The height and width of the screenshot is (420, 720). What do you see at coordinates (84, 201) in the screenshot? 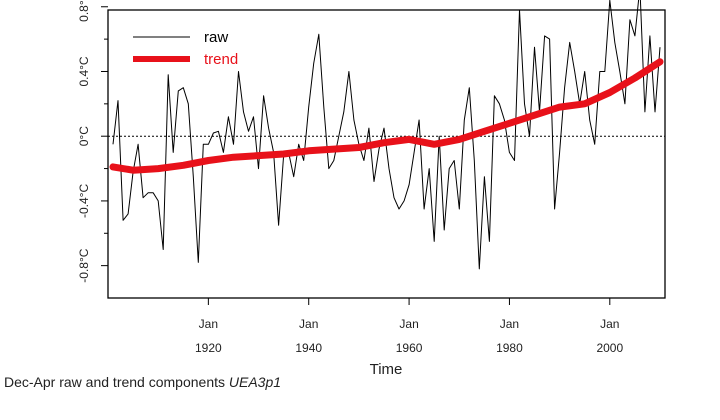
I see `y-tick-label: -0.4°C` at bounding box center [84, 201].